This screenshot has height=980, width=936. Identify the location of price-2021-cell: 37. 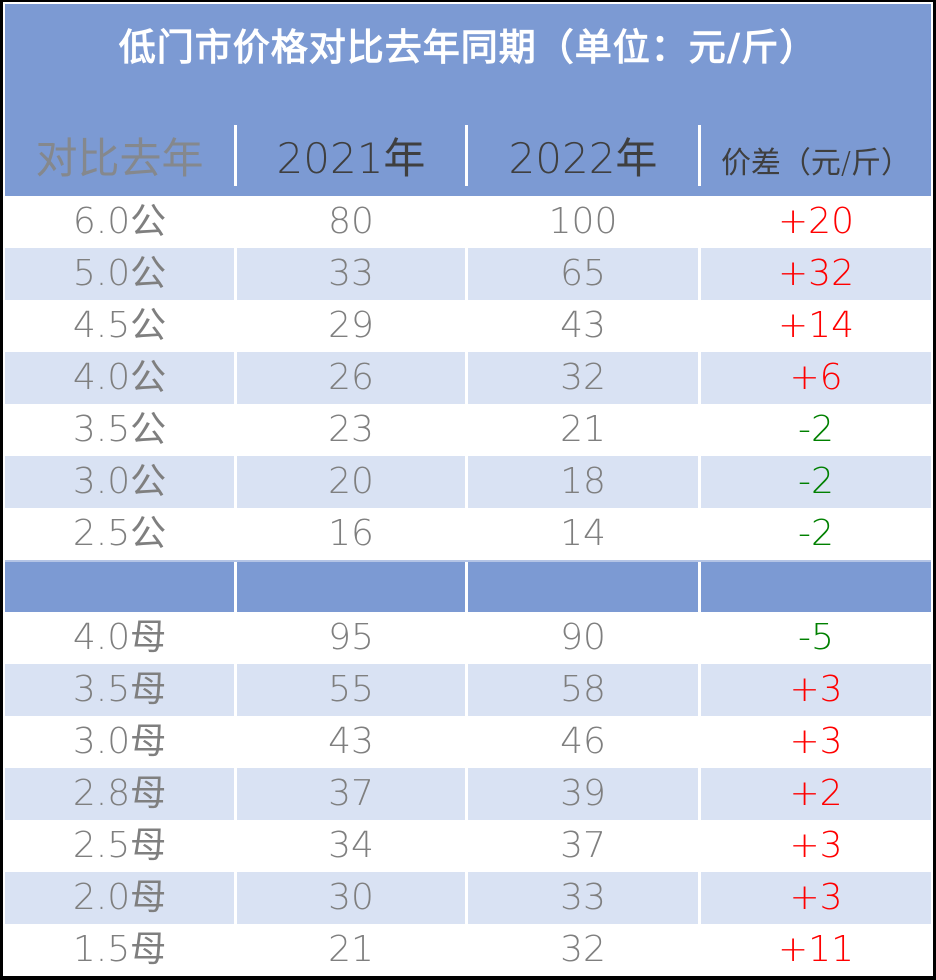
(352, 794).